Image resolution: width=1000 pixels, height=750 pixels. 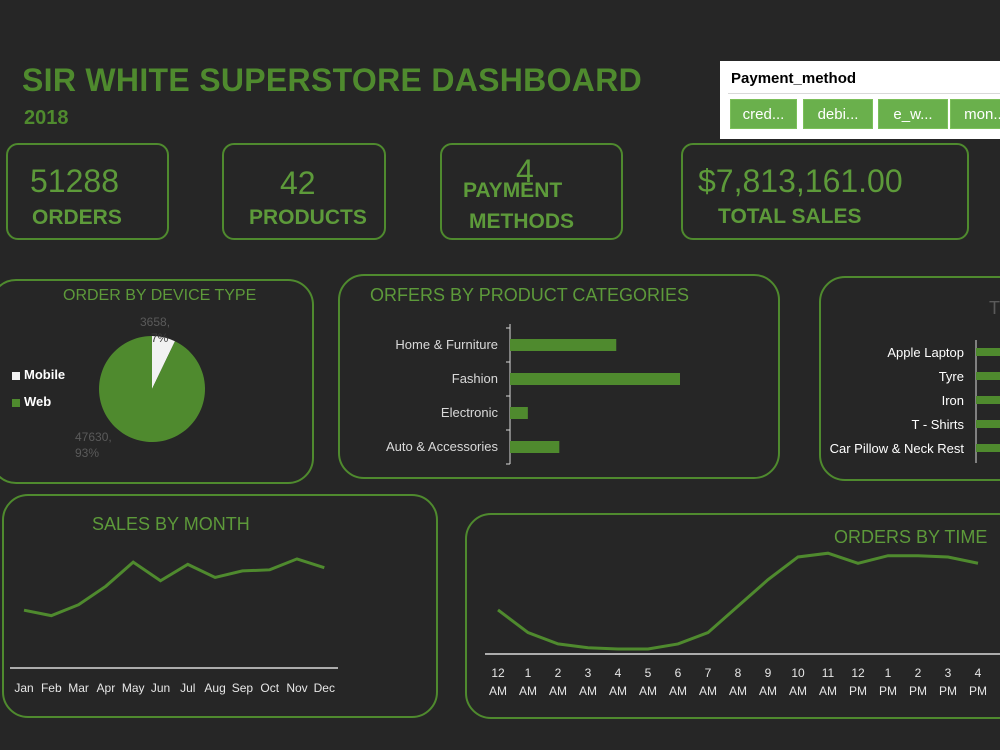 I want to click on kpi-total-sales-value: $7,813,161.00, so click(x=800, y=181).